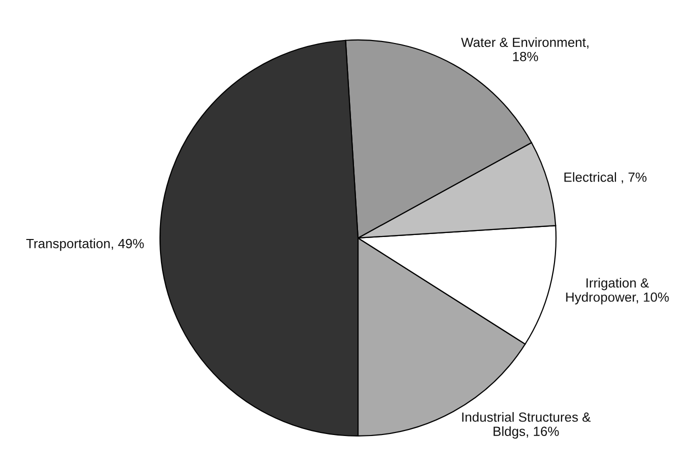  Describe the element at coordinates (526, 425) in the screenshot. I see `slice-label: Industrial Structures & Bldgs, 16%` at that location.